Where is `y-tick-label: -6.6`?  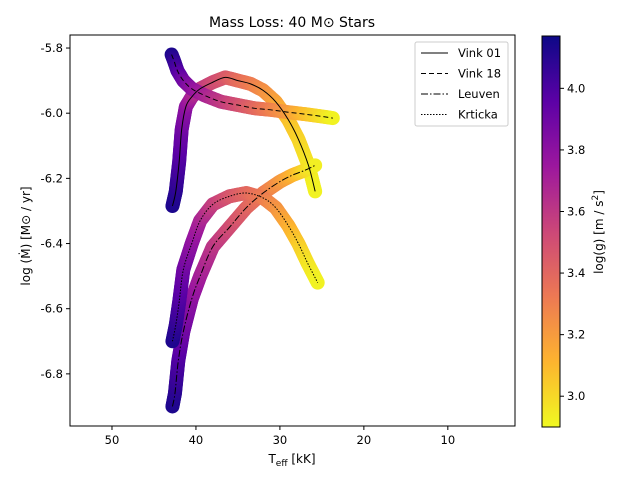
y-tick-label: -6.6 is located at coordinates (52, 309).